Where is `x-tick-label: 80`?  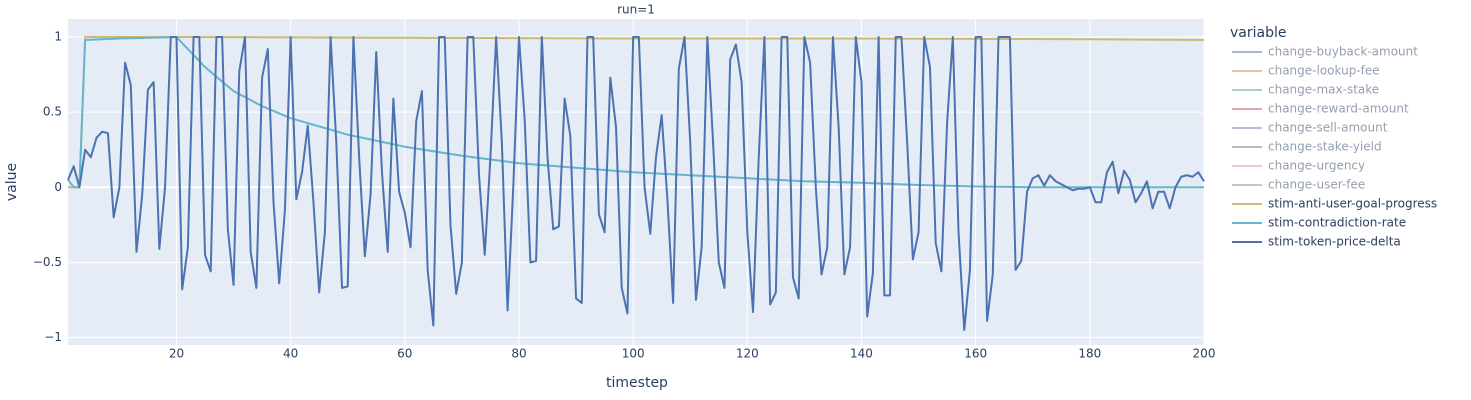
x-tick-label: 80 is located at coordinates (518, 354).